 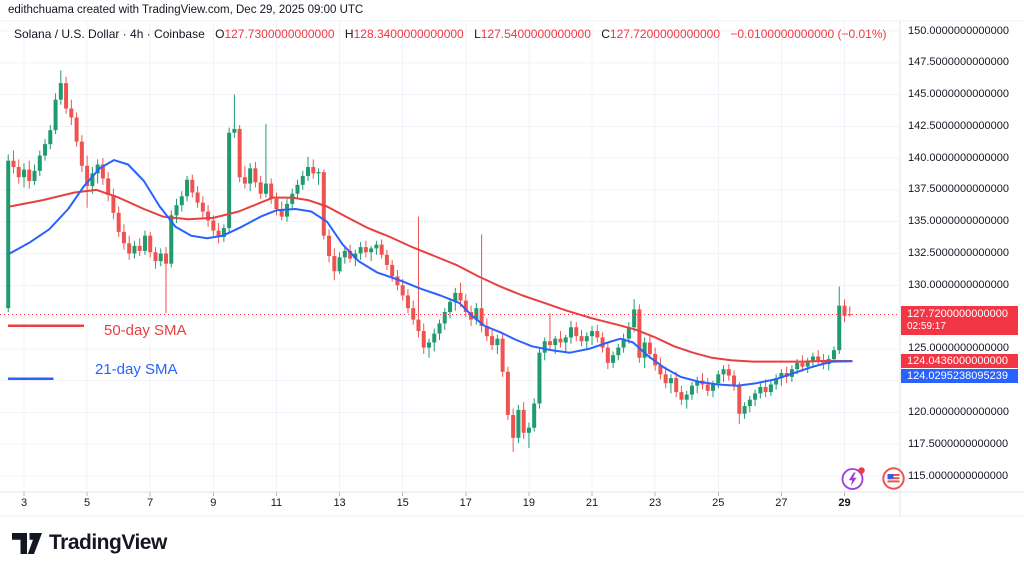 I want to click on flash-ideas-icon, so click(x=853, y=478).